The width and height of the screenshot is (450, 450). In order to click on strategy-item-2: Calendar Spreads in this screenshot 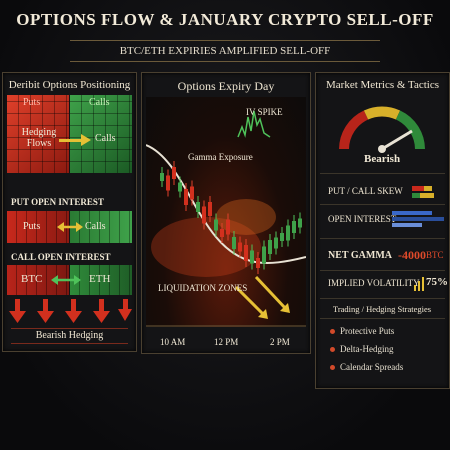, I will do `click(366, 367)`.